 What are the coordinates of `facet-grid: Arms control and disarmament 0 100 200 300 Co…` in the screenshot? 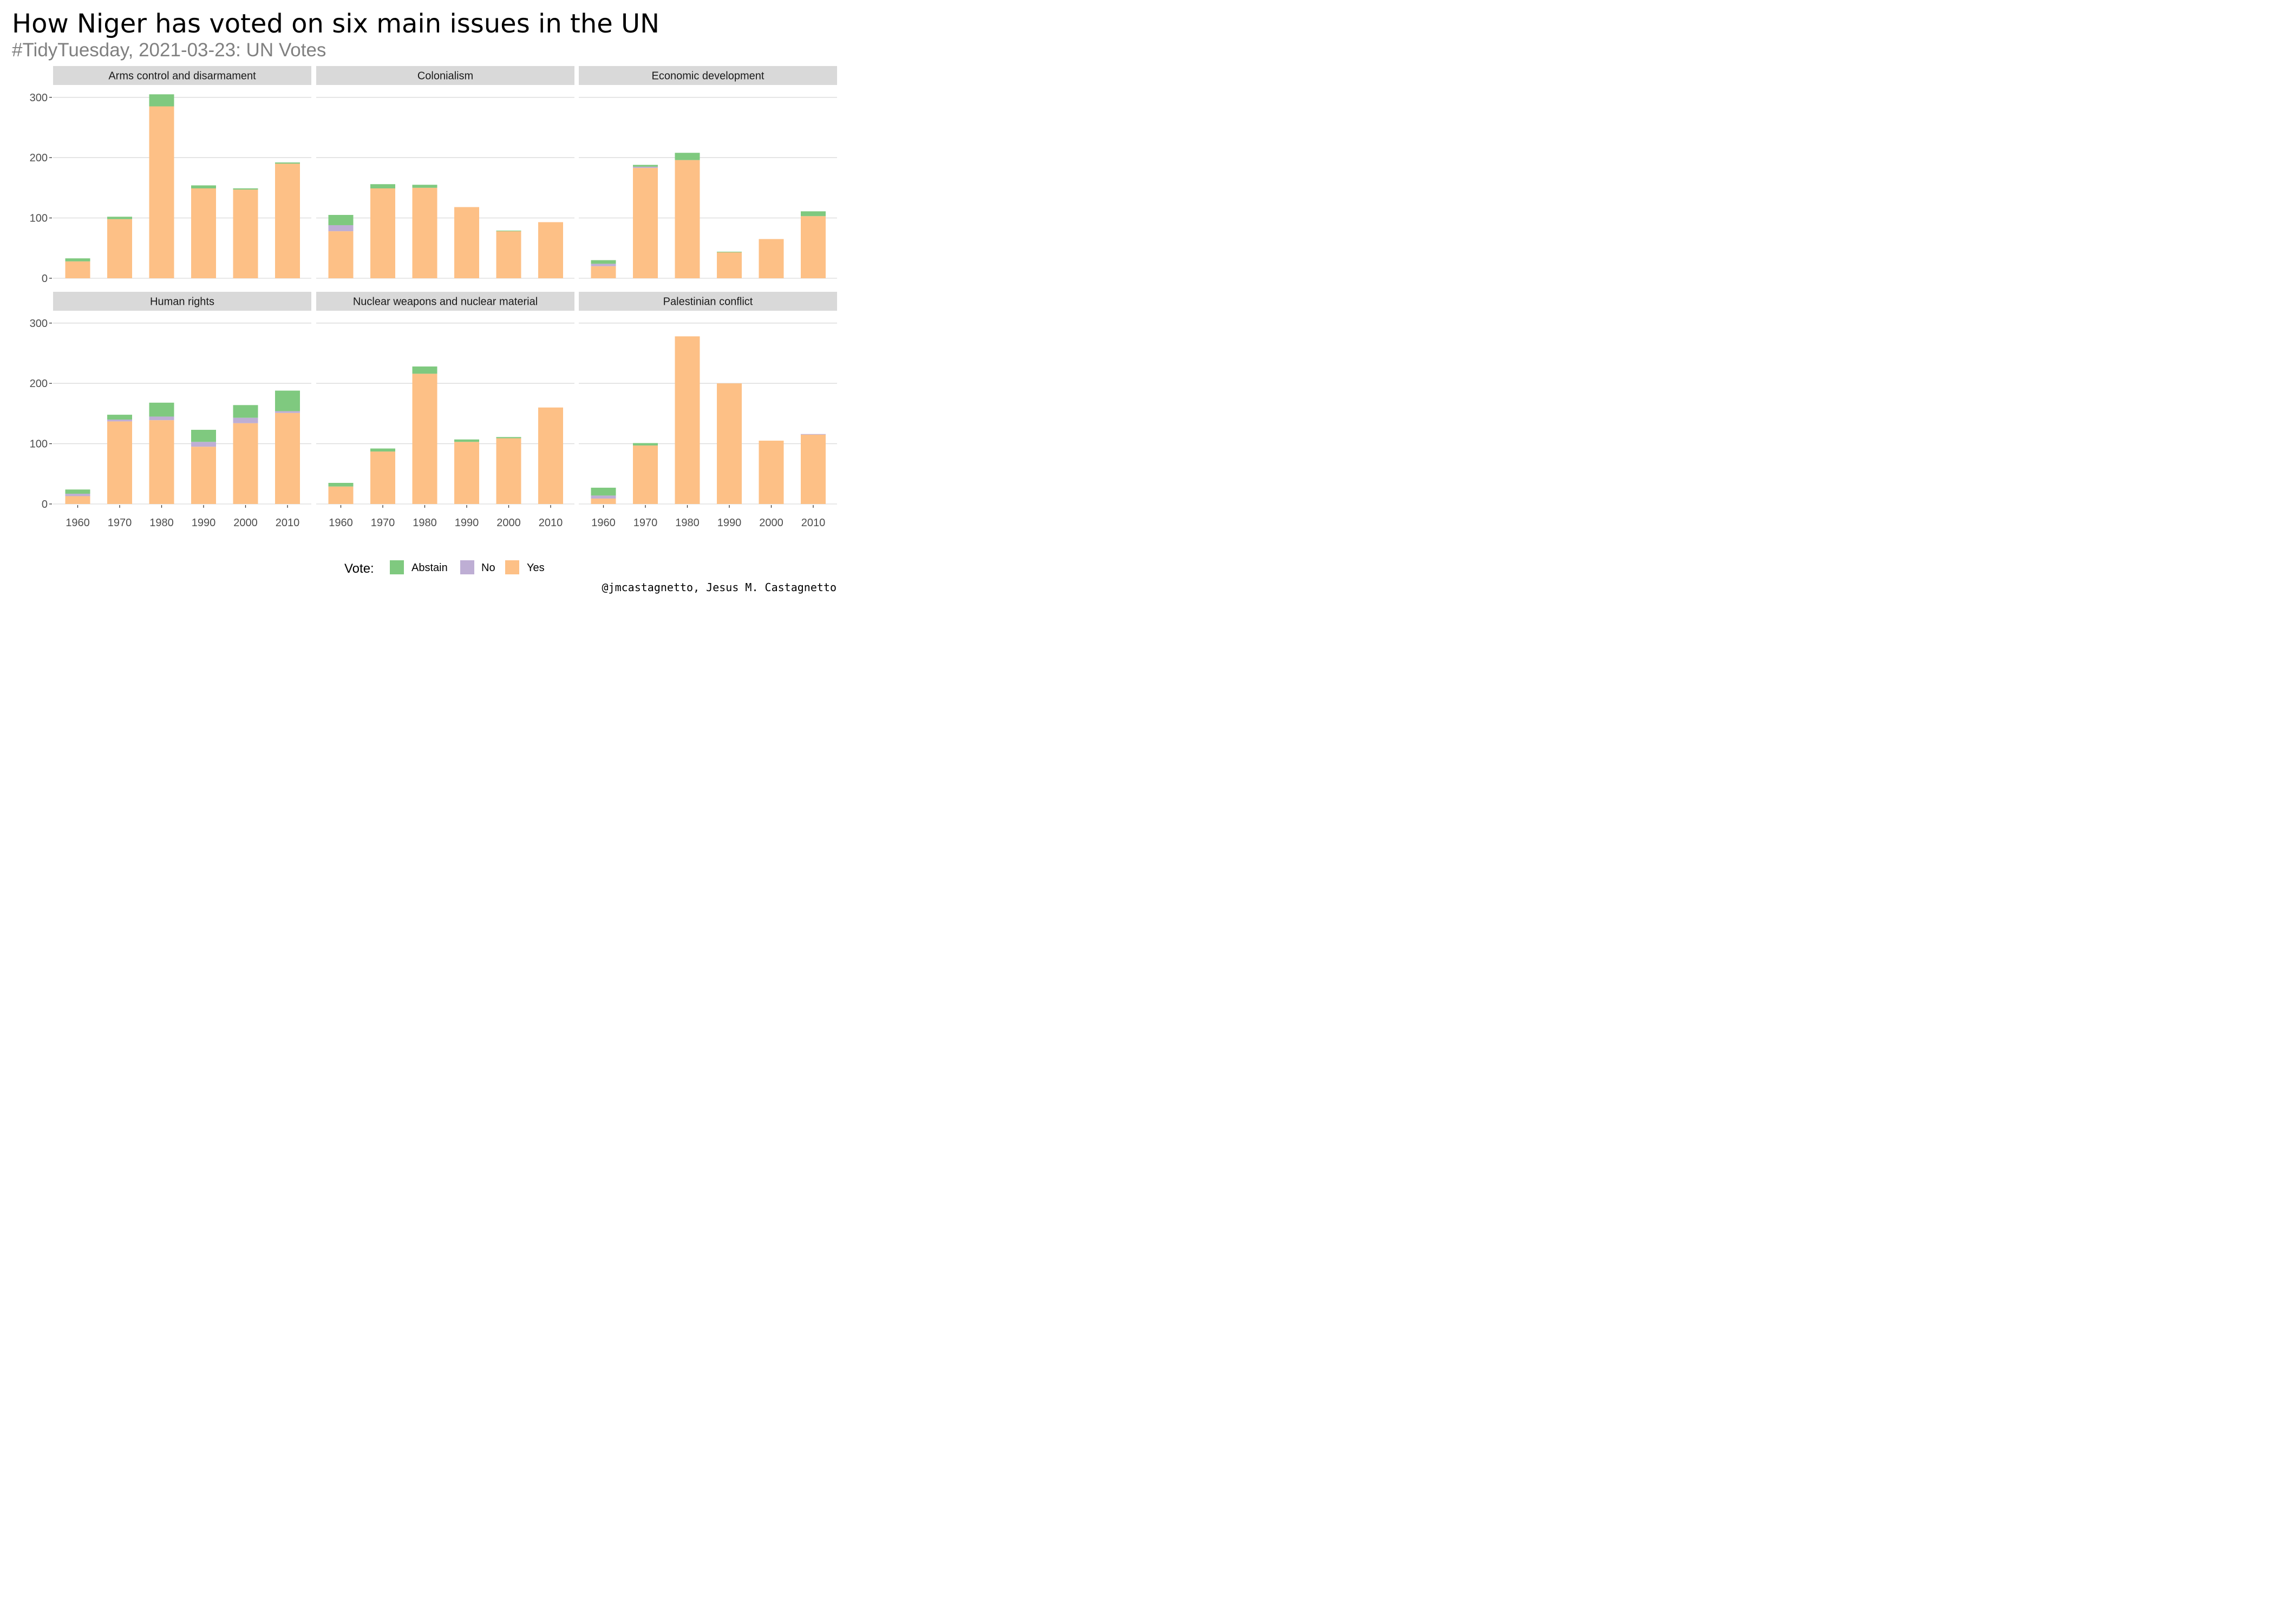 It's located at (434, 297).